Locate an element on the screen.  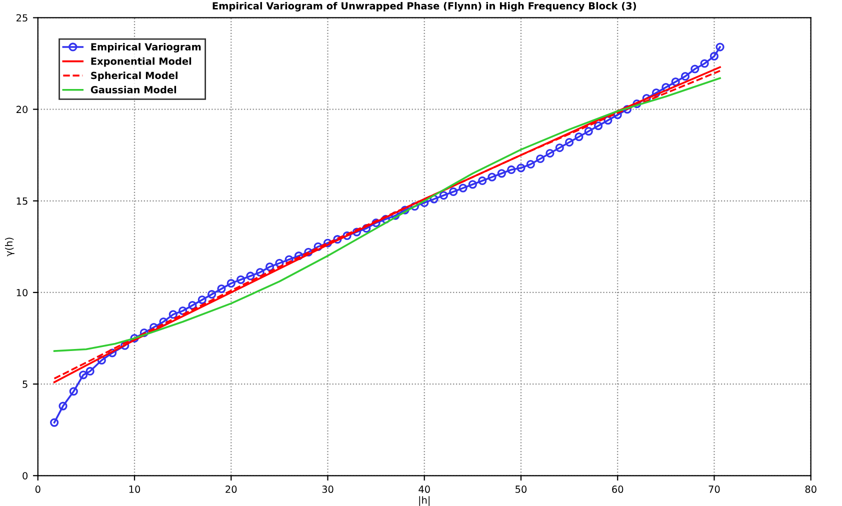
legend-label: Spherical Model is located at coordinates (134, 77).